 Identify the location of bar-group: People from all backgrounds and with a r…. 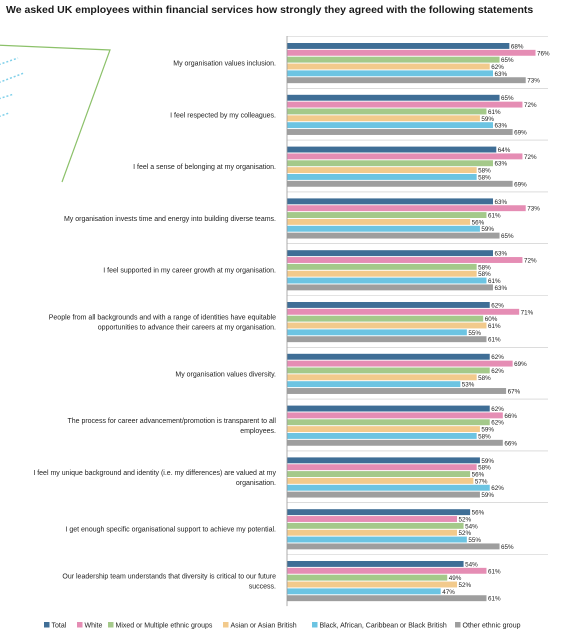
(298, 319).